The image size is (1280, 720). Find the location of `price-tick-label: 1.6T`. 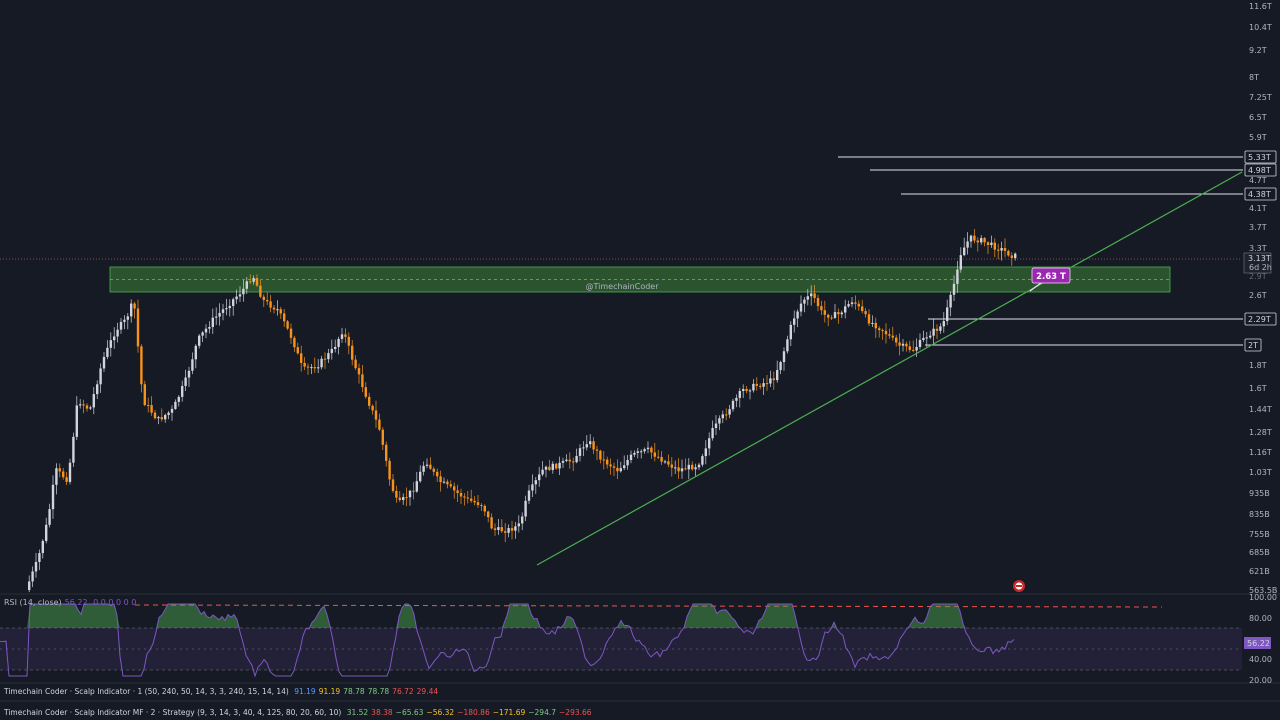

price-tick-label: 1.6T is located at coordinates (1258, 388).